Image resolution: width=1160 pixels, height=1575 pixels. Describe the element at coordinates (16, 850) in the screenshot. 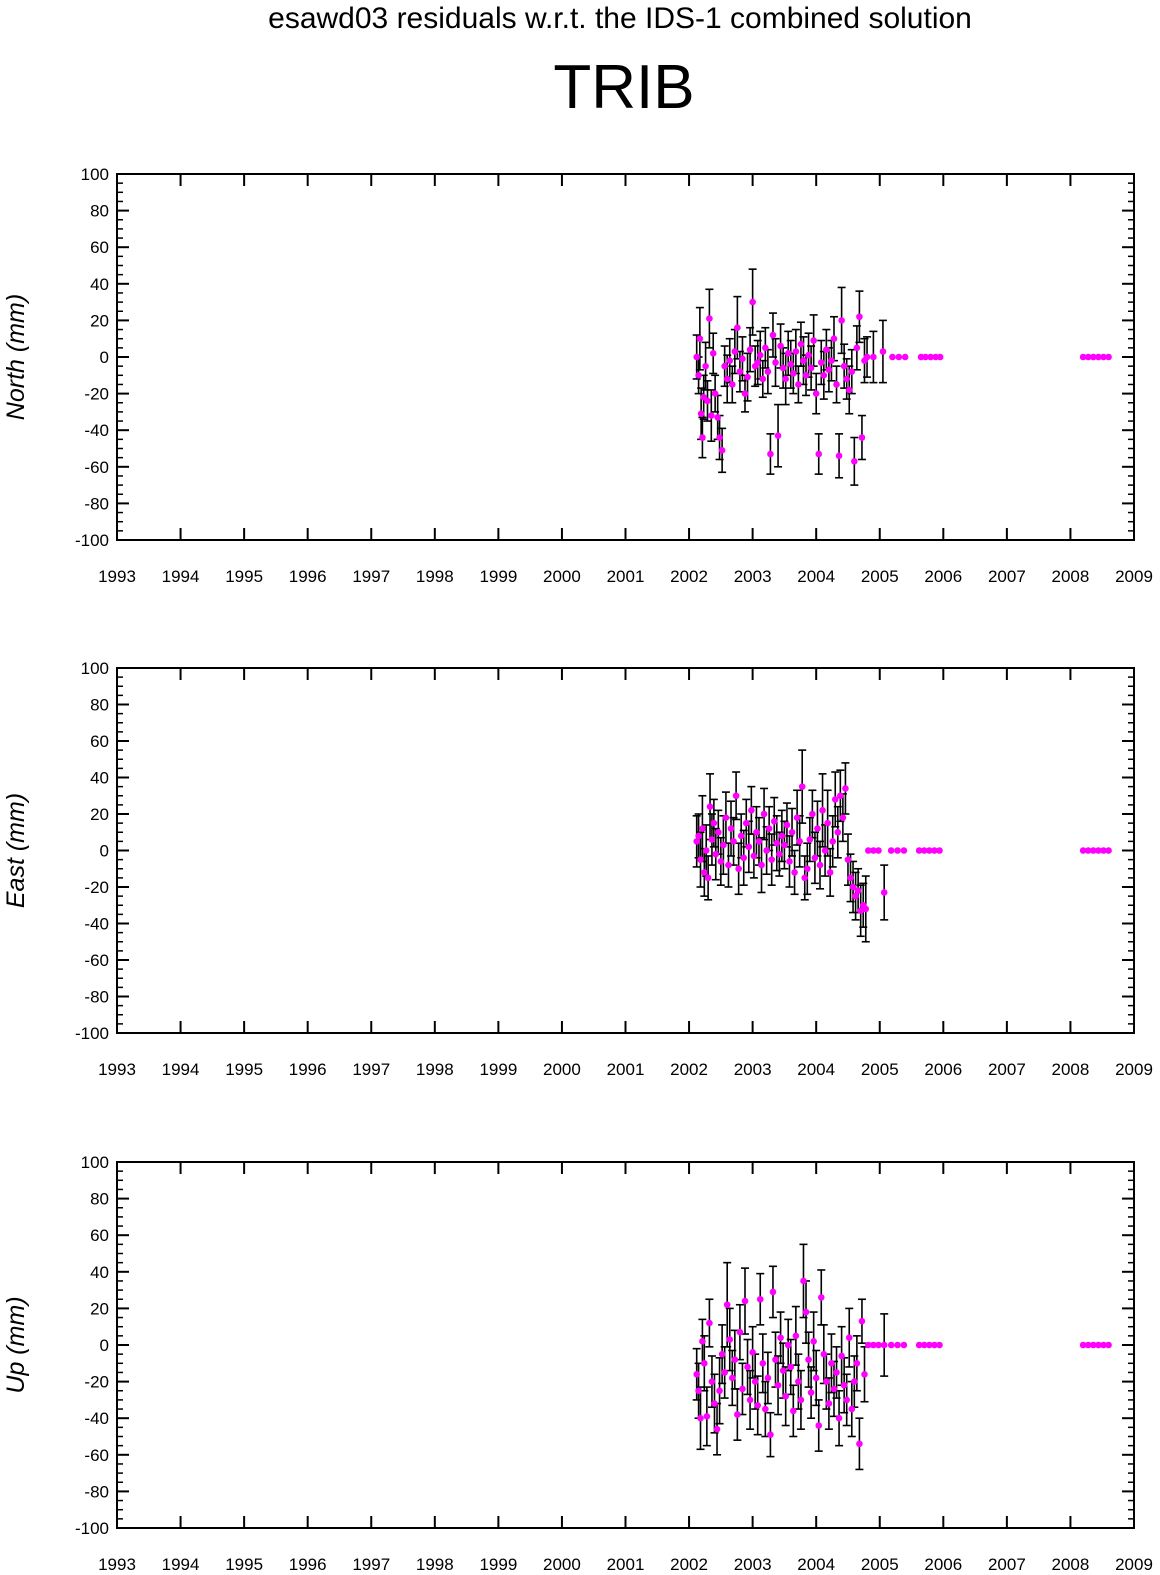

I see `y-axis-label: East (mm)` at that location.